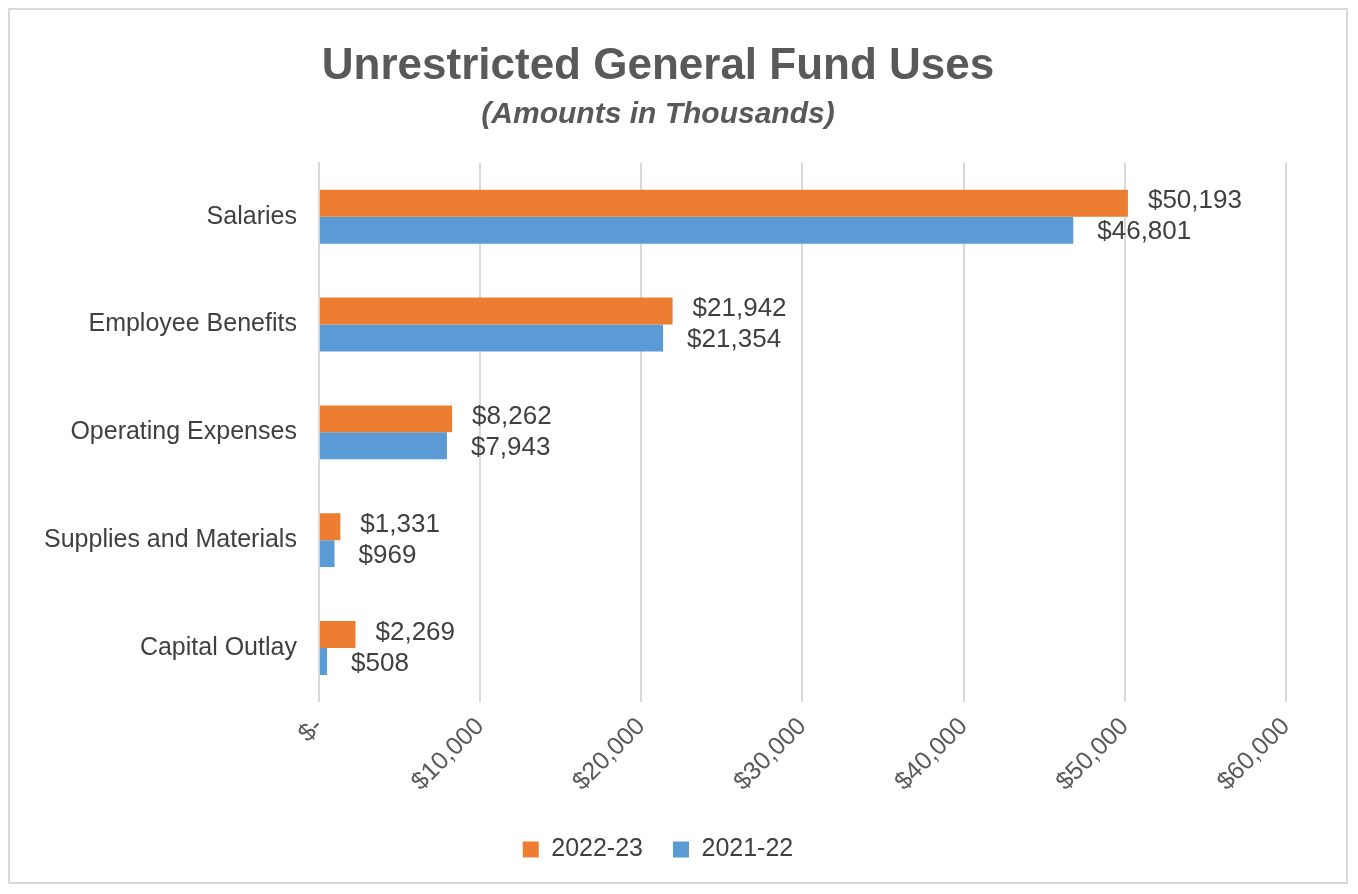  What do you see at coordinates (183, 430) in the screenshot?
I see `y-tick-label: Operating Expenses` at bounding box center [183, 430].